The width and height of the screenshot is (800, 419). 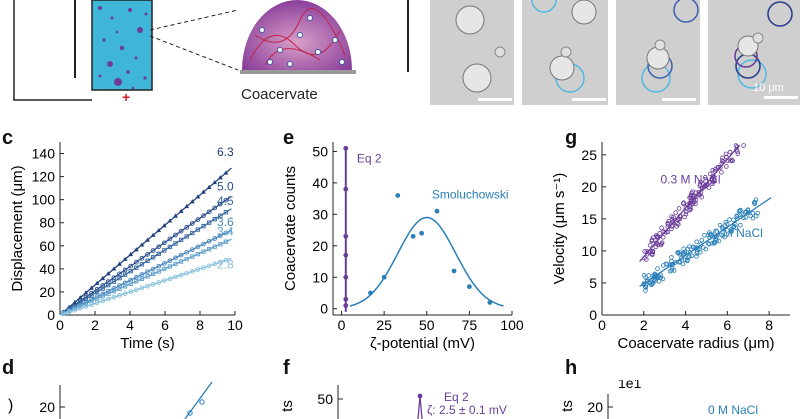 I want to click on chart-c-ytick-label: 60, so click(x=47, y=246).